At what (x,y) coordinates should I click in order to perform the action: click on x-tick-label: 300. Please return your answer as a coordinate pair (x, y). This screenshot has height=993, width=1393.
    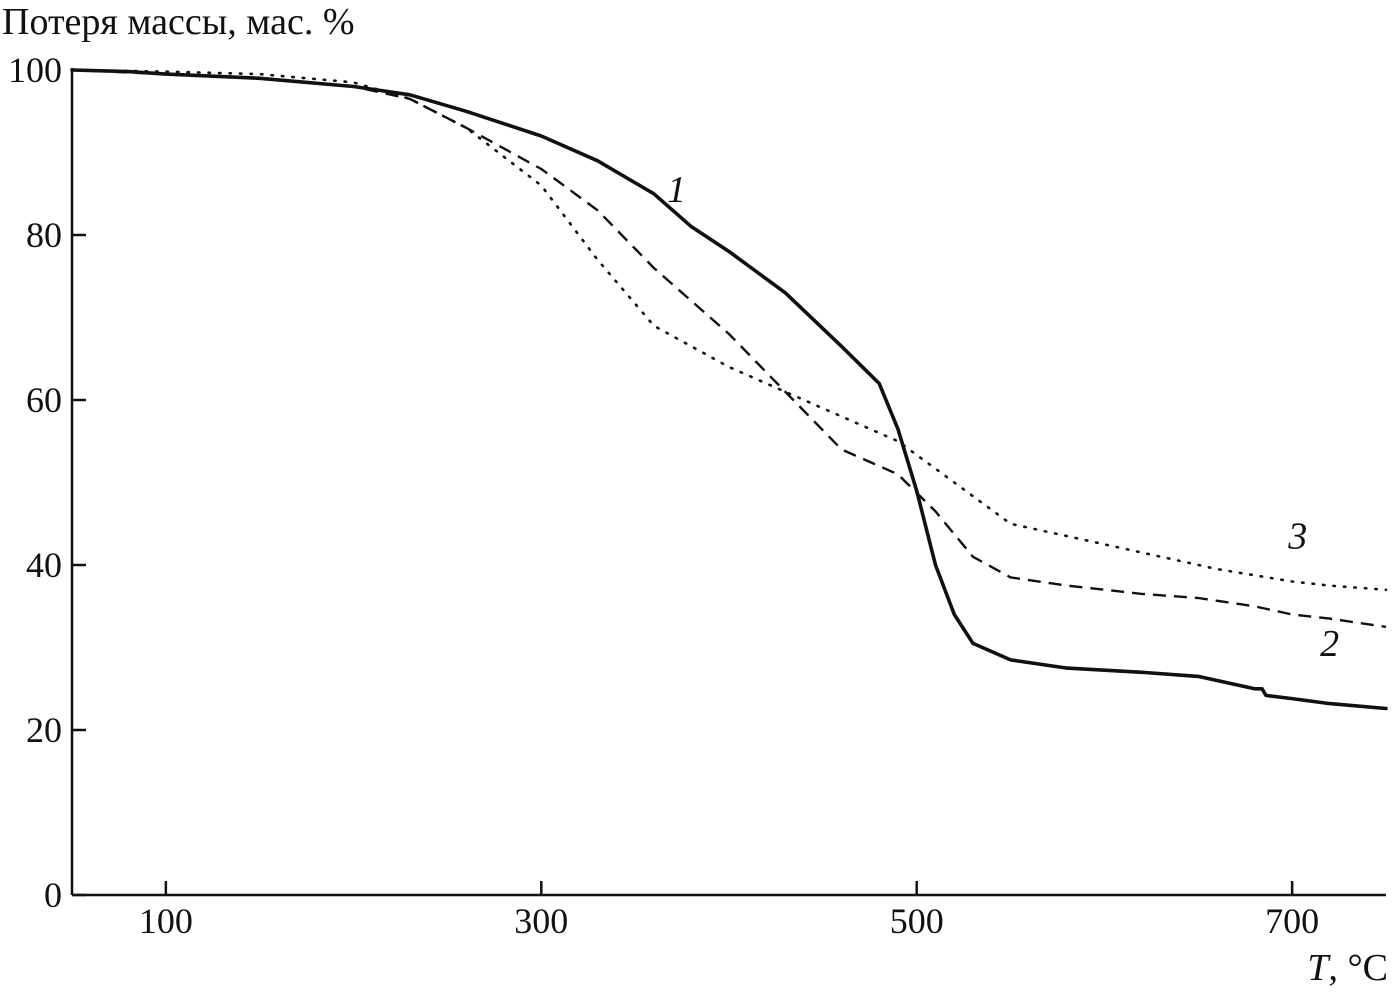
    Looking at the image, I should click on (541, 921).